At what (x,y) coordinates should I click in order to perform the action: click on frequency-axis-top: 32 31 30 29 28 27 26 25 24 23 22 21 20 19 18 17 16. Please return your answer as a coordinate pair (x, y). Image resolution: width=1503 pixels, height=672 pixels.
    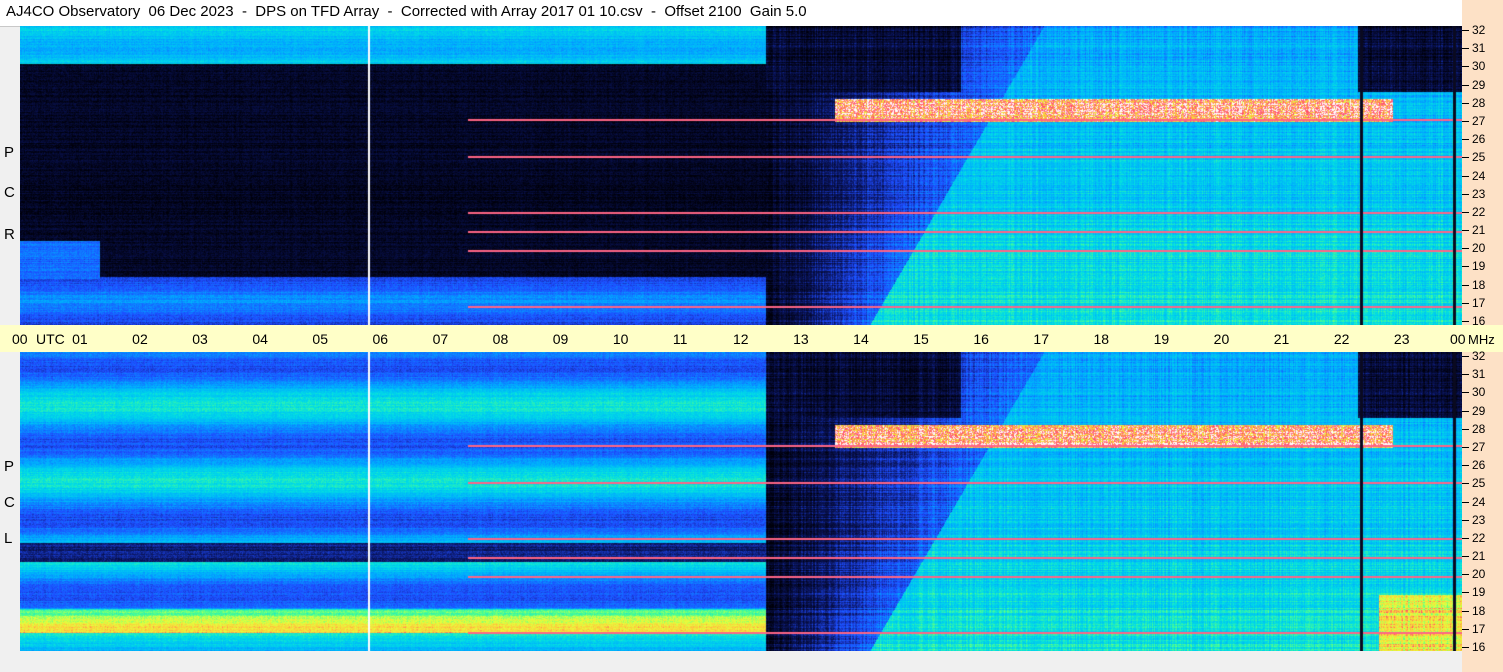
    Looking at the image, I should click on (1482, 175).